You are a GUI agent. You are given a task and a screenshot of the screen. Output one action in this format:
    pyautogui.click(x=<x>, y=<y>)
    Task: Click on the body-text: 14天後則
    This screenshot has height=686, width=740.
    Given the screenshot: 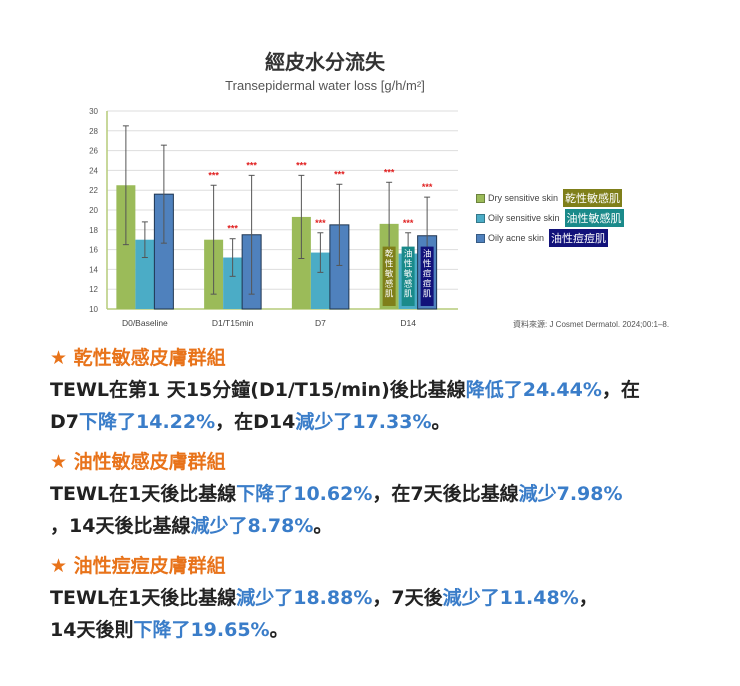 What is the action you would take?
    pyautogui.click(x=92, y=630)
    